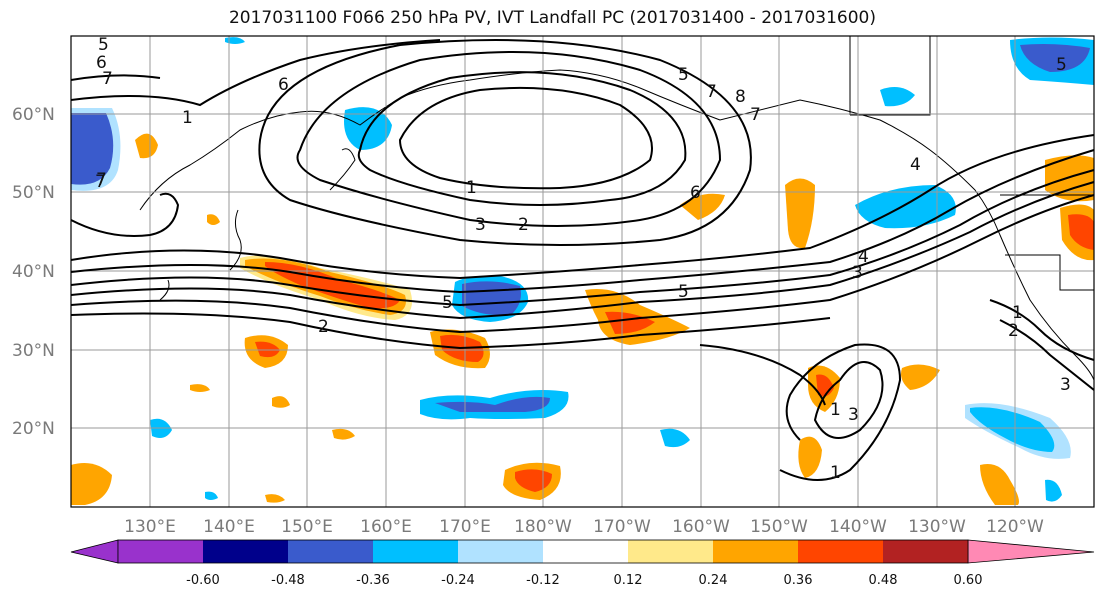 The width and height of the screenshot is (1105, 601). What do you see at coordinates (543, 527) in the screenshot?
I see `lon-label: 180°W` at bounding box center [543, 527].